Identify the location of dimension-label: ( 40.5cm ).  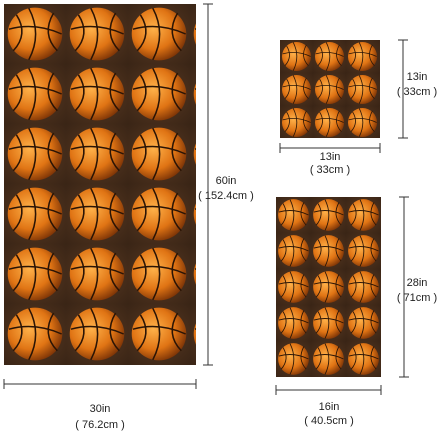
(329, 421).